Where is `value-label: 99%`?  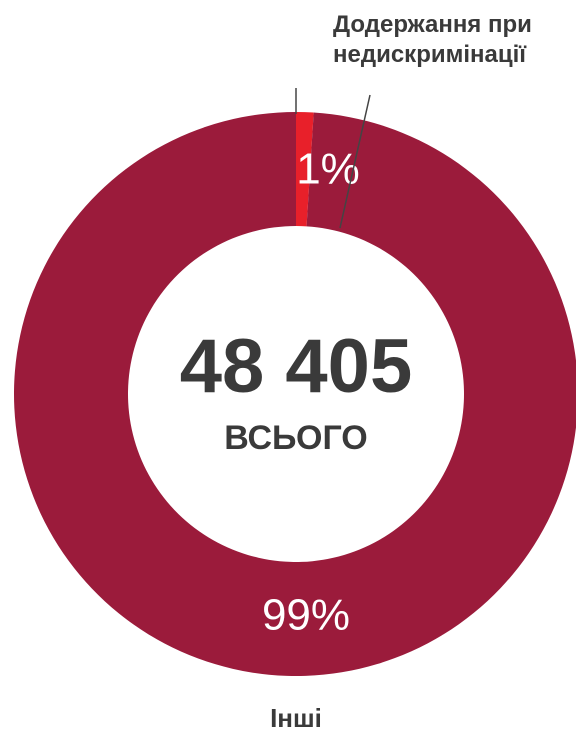 value-label: 99% is located at coordinates (306, 615).